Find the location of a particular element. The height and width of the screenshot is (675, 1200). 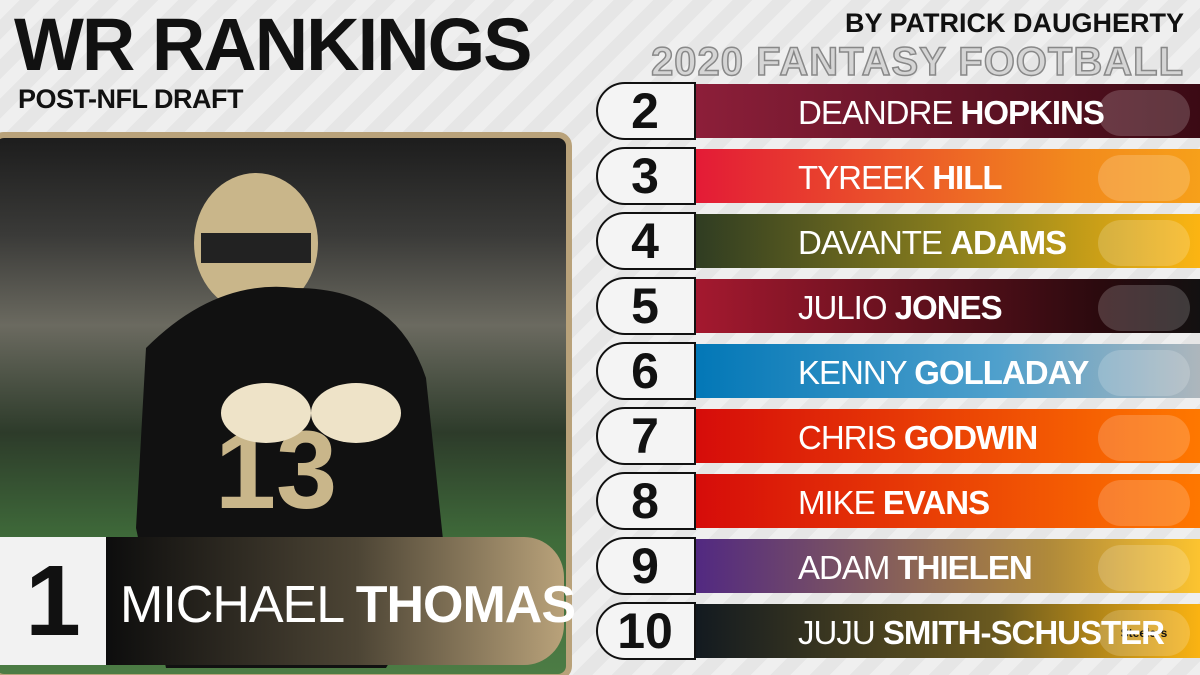

first-name: KENNY is located at coordinates (852, 372).